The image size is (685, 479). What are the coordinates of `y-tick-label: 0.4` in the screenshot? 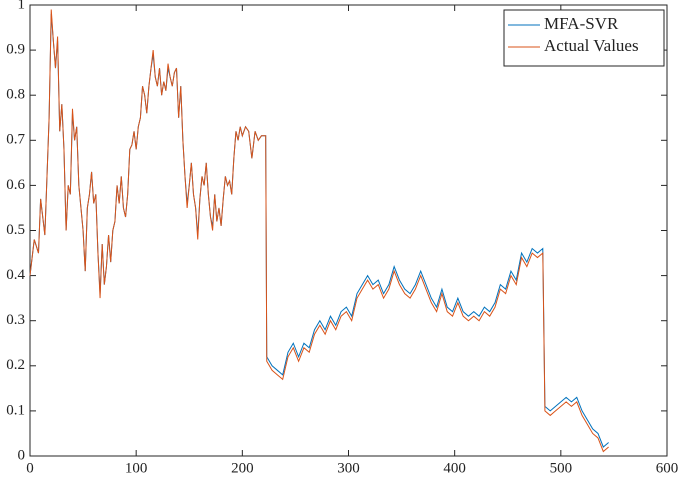 It's located at (15, 275).